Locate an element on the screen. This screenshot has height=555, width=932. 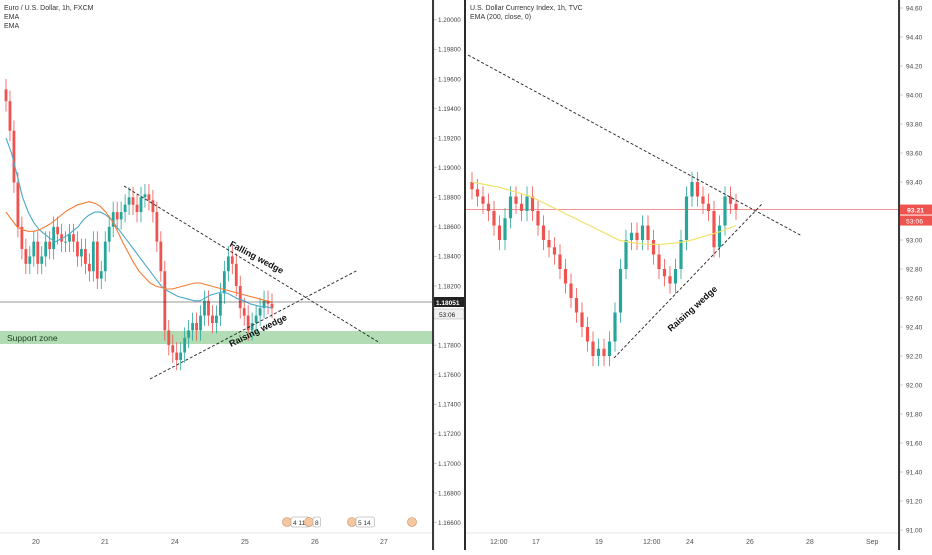
y-tick-label: 1.18400 is located at coordinates (449, 257).